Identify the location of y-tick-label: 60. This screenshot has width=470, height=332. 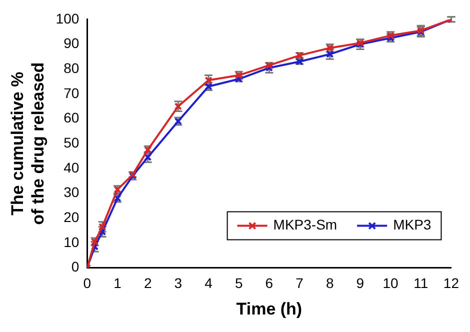
(72, 118).